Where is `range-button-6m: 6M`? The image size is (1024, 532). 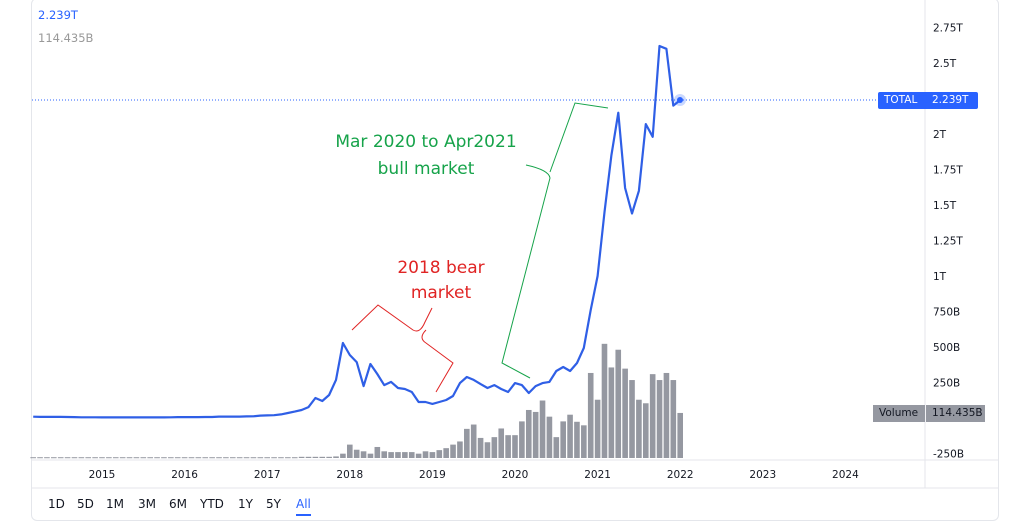
range-button-6m: 6M is located at coordinates (178, 504).